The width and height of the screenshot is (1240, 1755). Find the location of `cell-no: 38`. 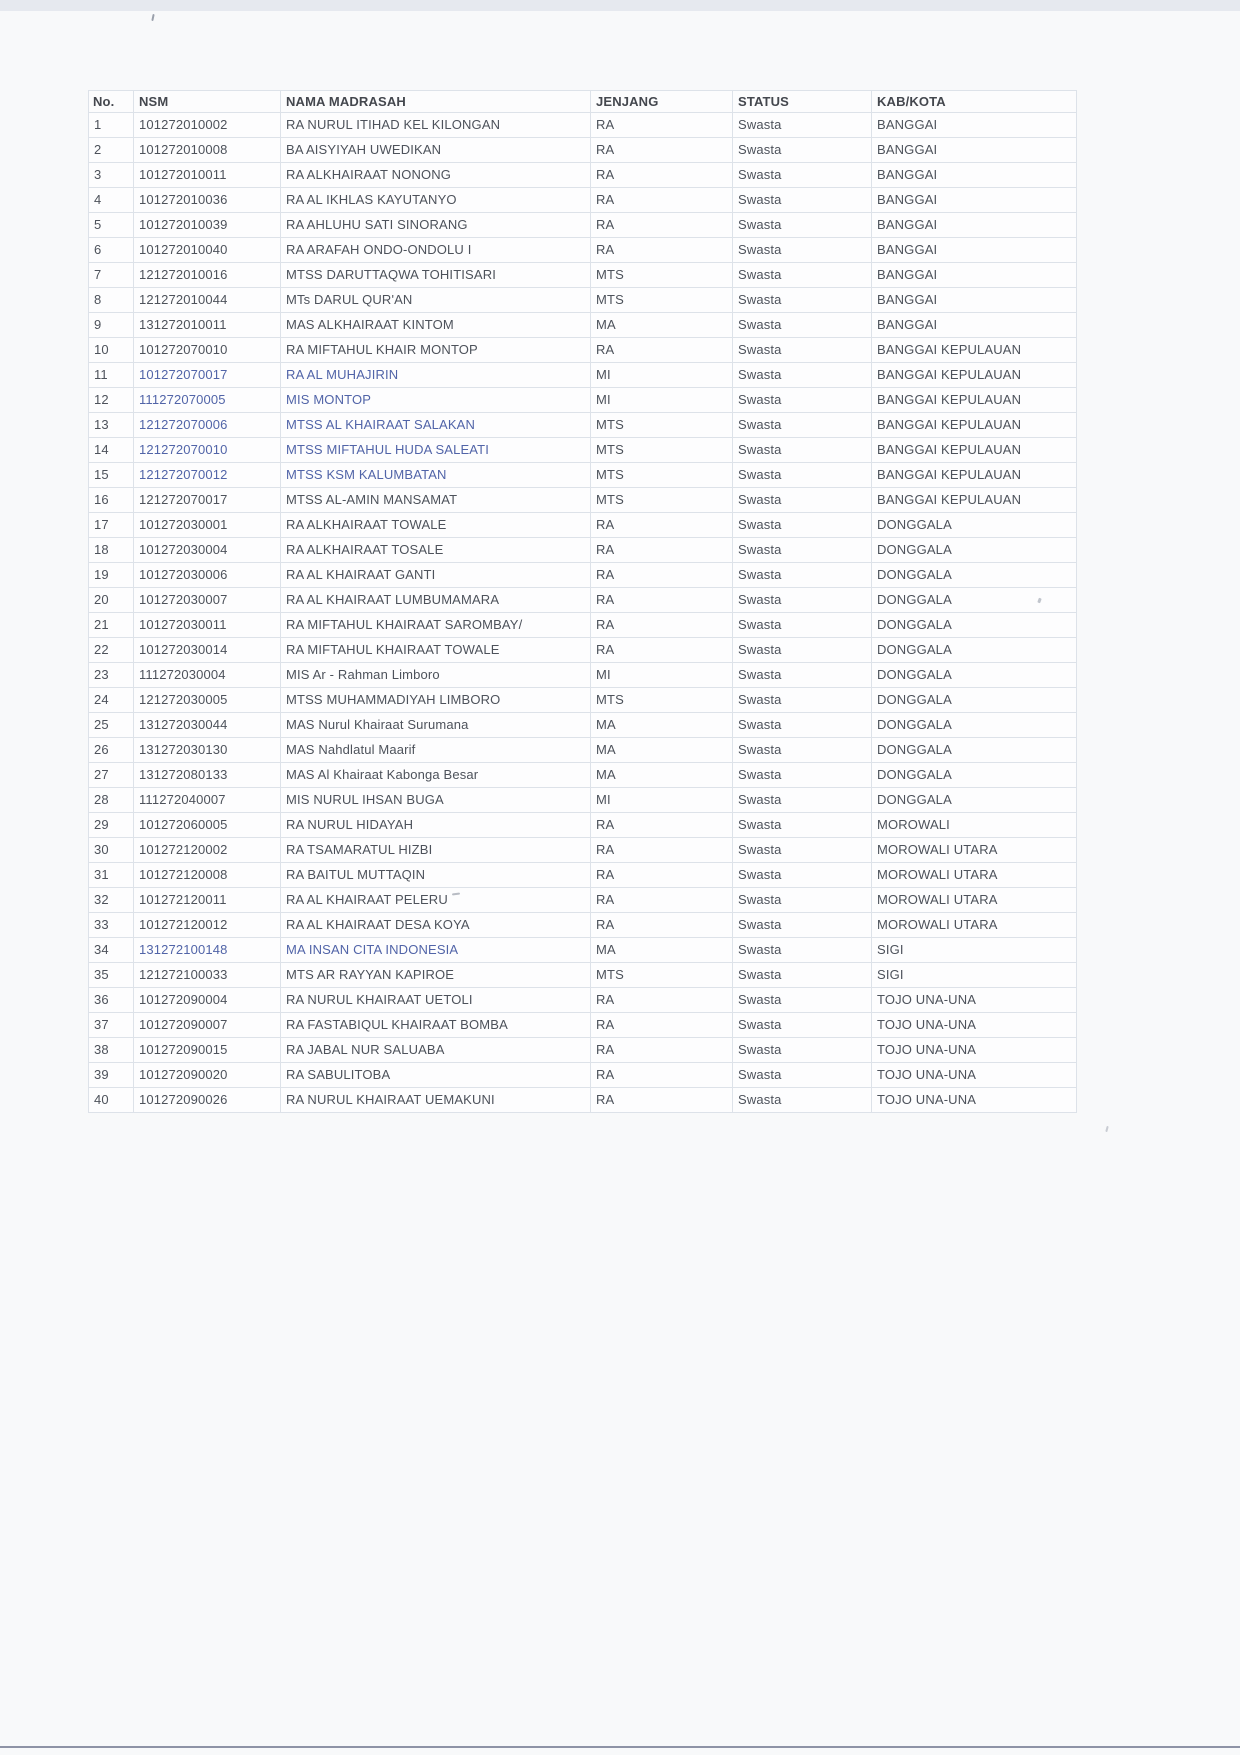

cell-no: 38 is located at coordinates (111, 1050).